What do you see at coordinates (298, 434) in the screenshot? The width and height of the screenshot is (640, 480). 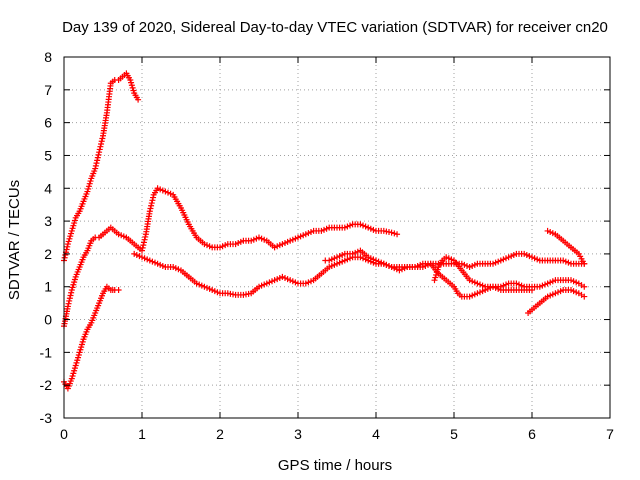 I see `x-tick-label: 3` at bounding box center [298, 434].